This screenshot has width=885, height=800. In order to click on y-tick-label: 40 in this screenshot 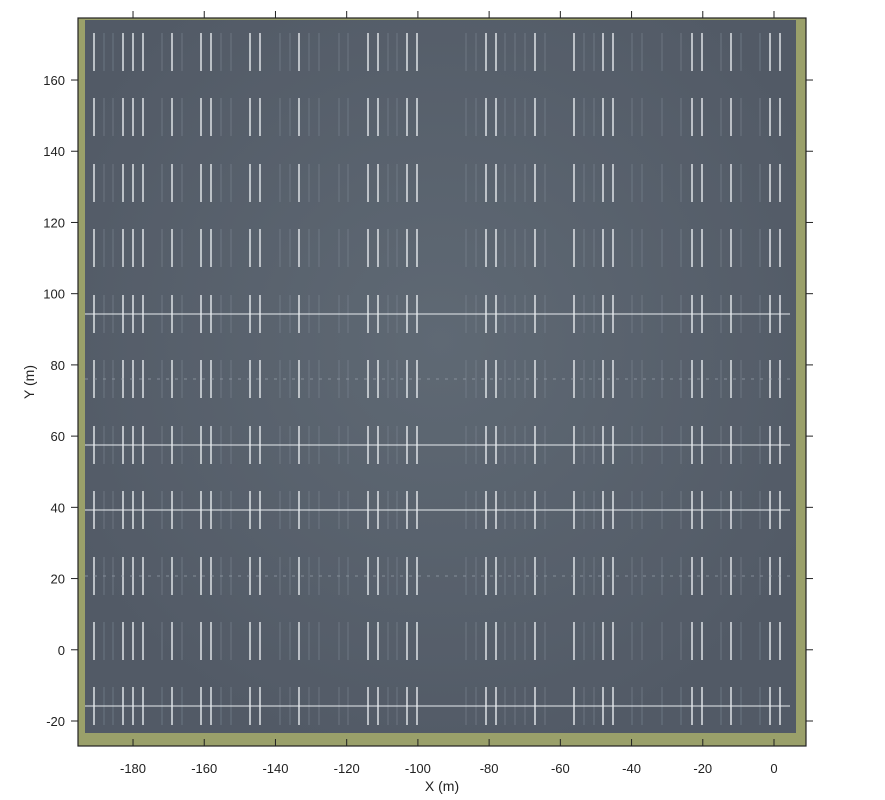, I will do `click(58, 507)`.